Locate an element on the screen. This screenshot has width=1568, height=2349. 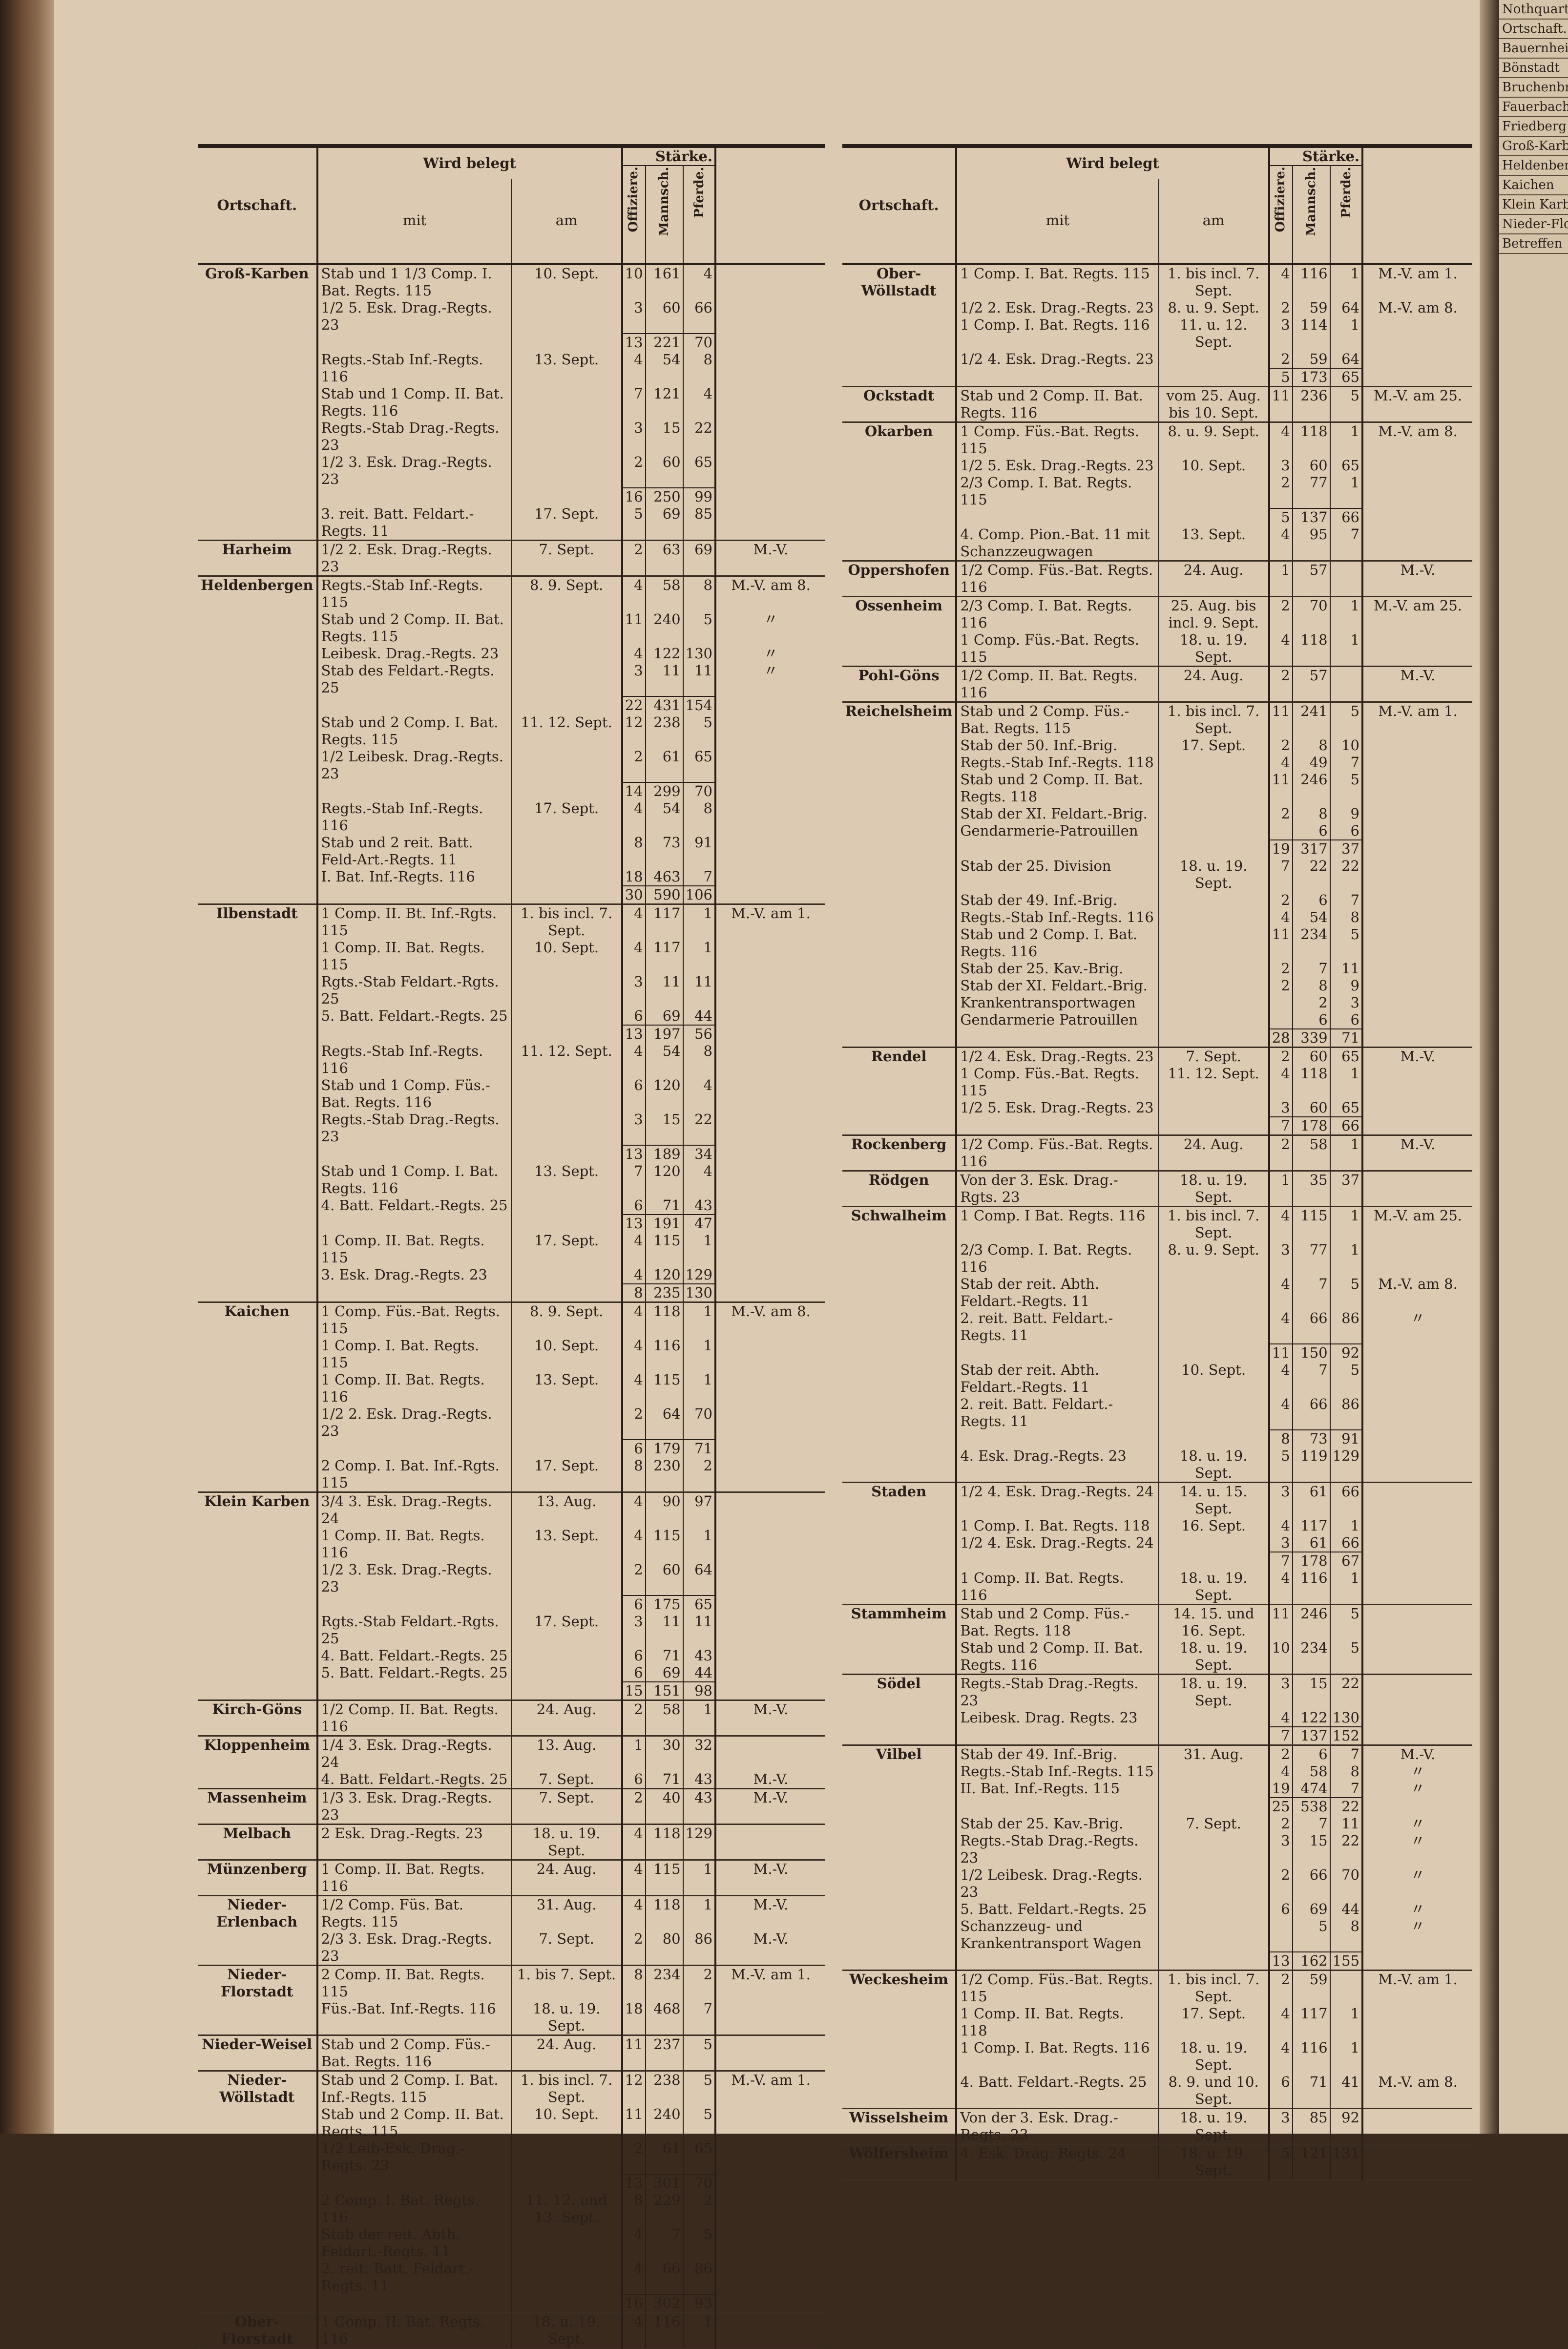
date-cell: 14. u. 15. Sept. is located at coordinates (1214, 1499).